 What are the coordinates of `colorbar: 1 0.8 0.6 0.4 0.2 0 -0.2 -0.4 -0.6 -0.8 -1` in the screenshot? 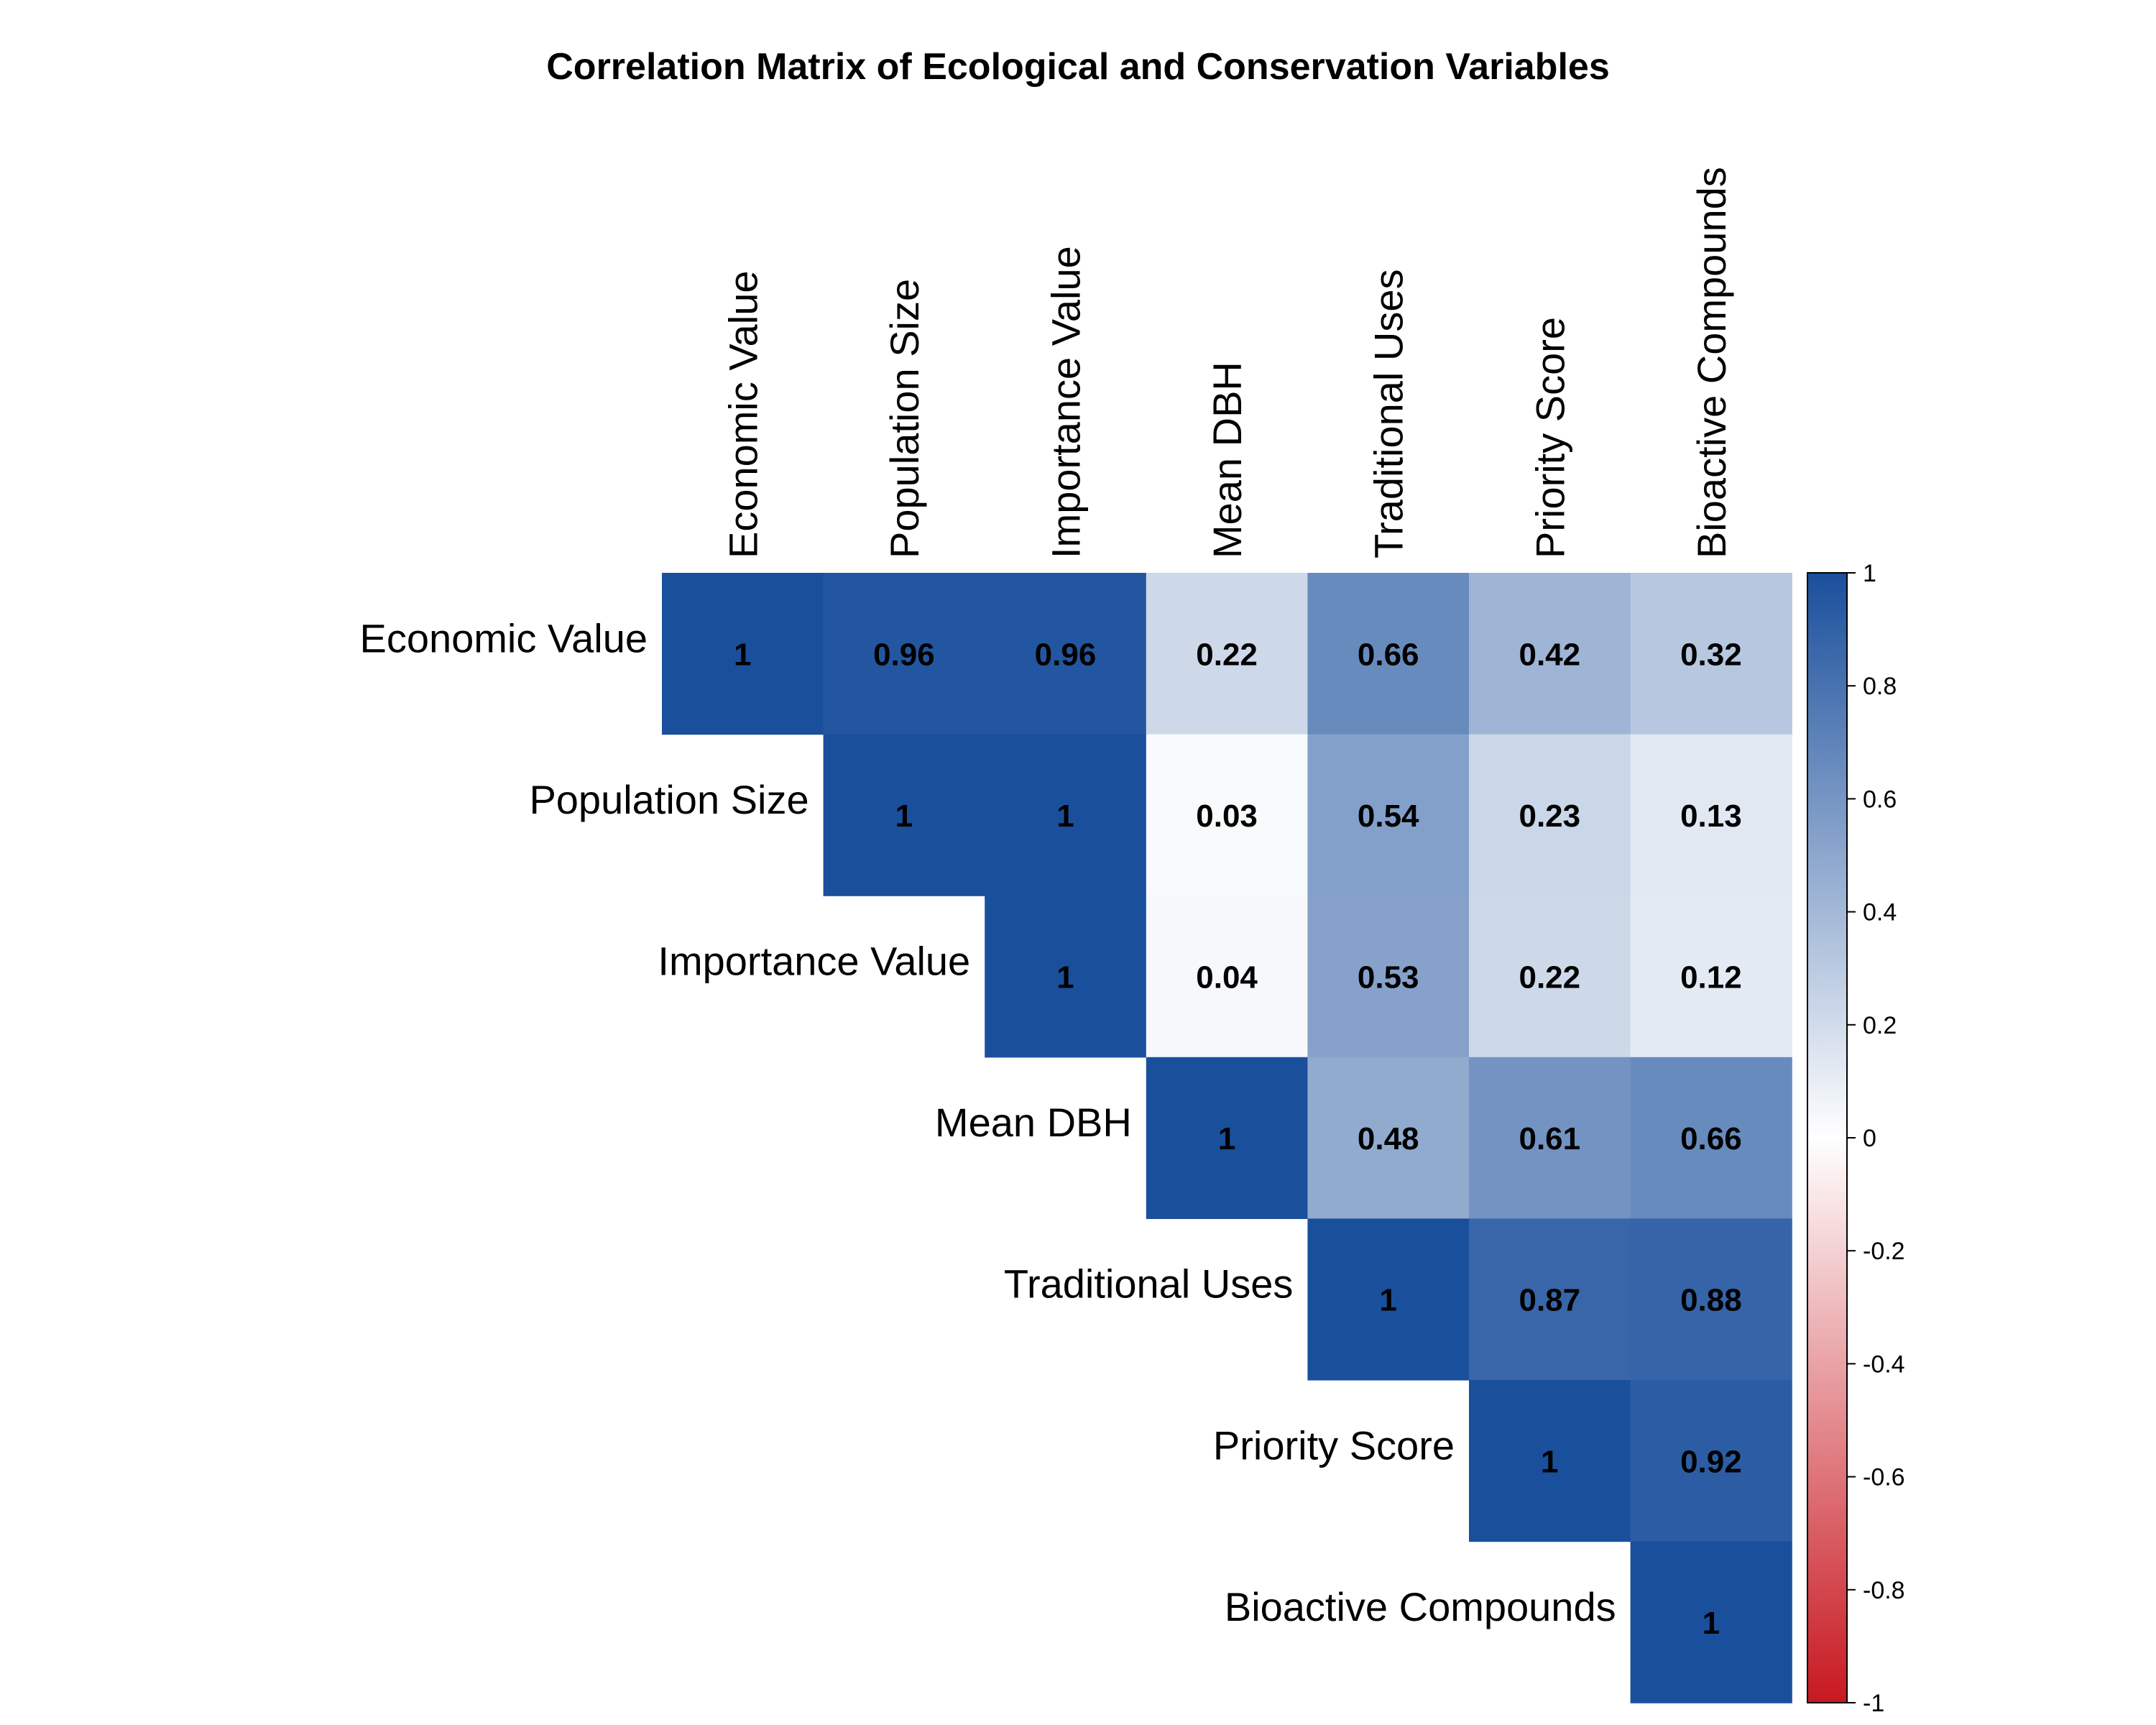 It's located at (1856, 1138).